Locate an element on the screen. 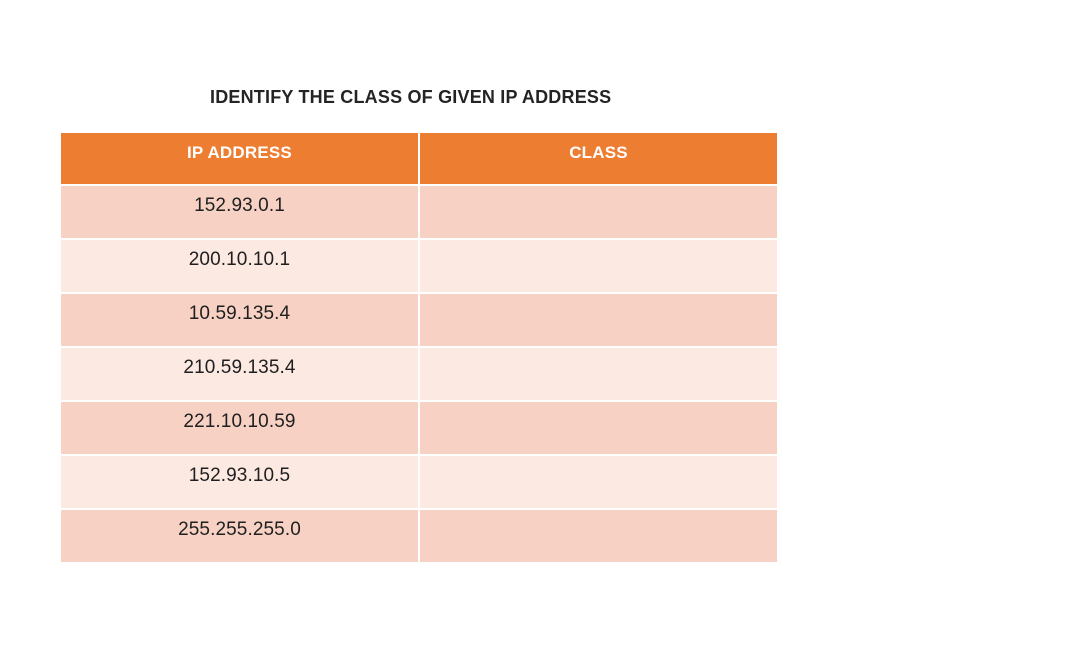 The height and width of the screenshot is (647, 1080). table-row: 221.10.10.59 is located at coordinates (419, 429).